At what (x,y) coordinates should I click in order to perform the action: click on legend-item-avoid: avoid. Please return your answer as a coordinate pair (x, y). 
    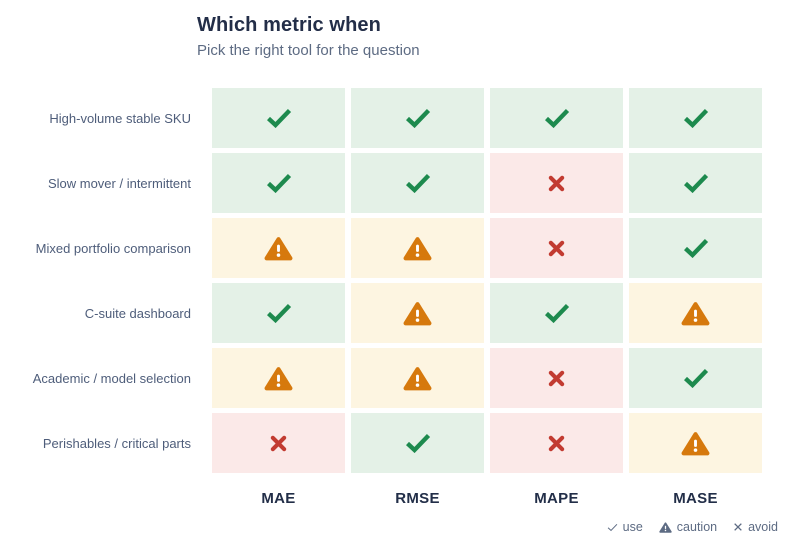
    Looking at the image, I should click on (755, 527).